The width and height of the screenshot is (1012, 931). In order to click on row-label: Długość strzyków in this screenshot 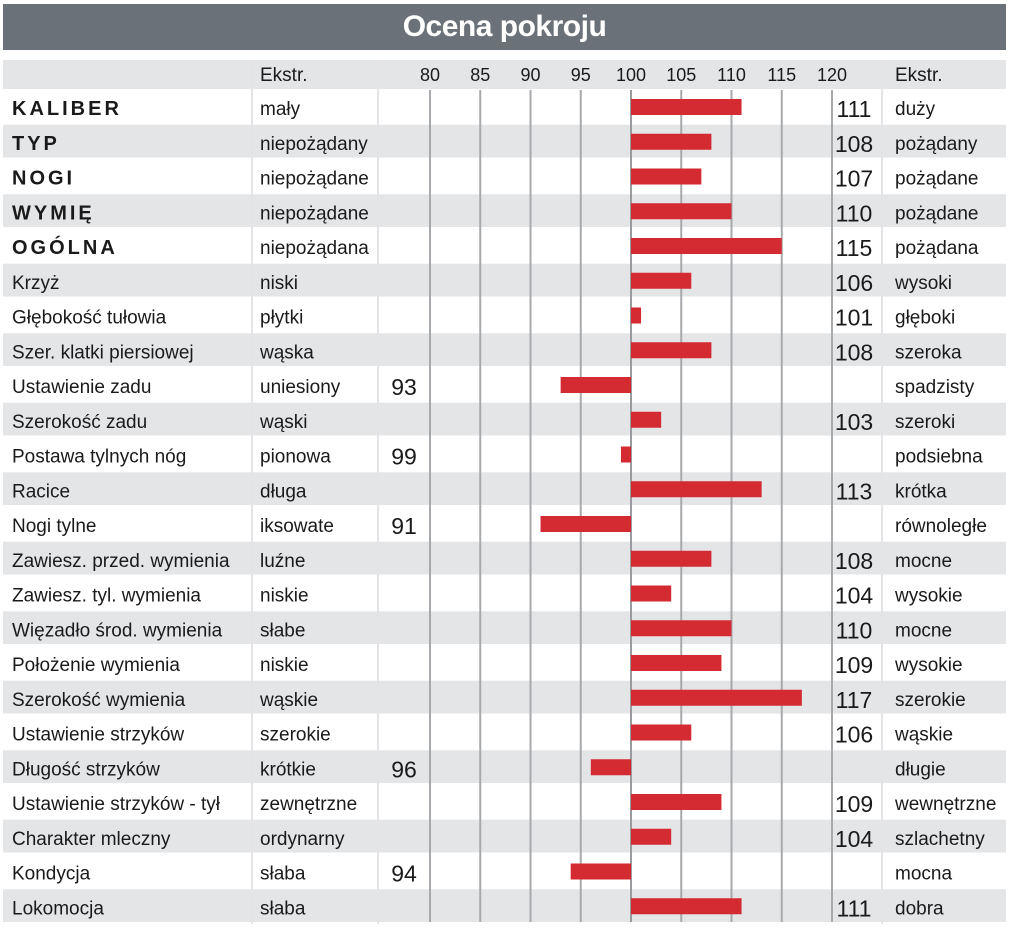, I will do `click(86, 769)`.